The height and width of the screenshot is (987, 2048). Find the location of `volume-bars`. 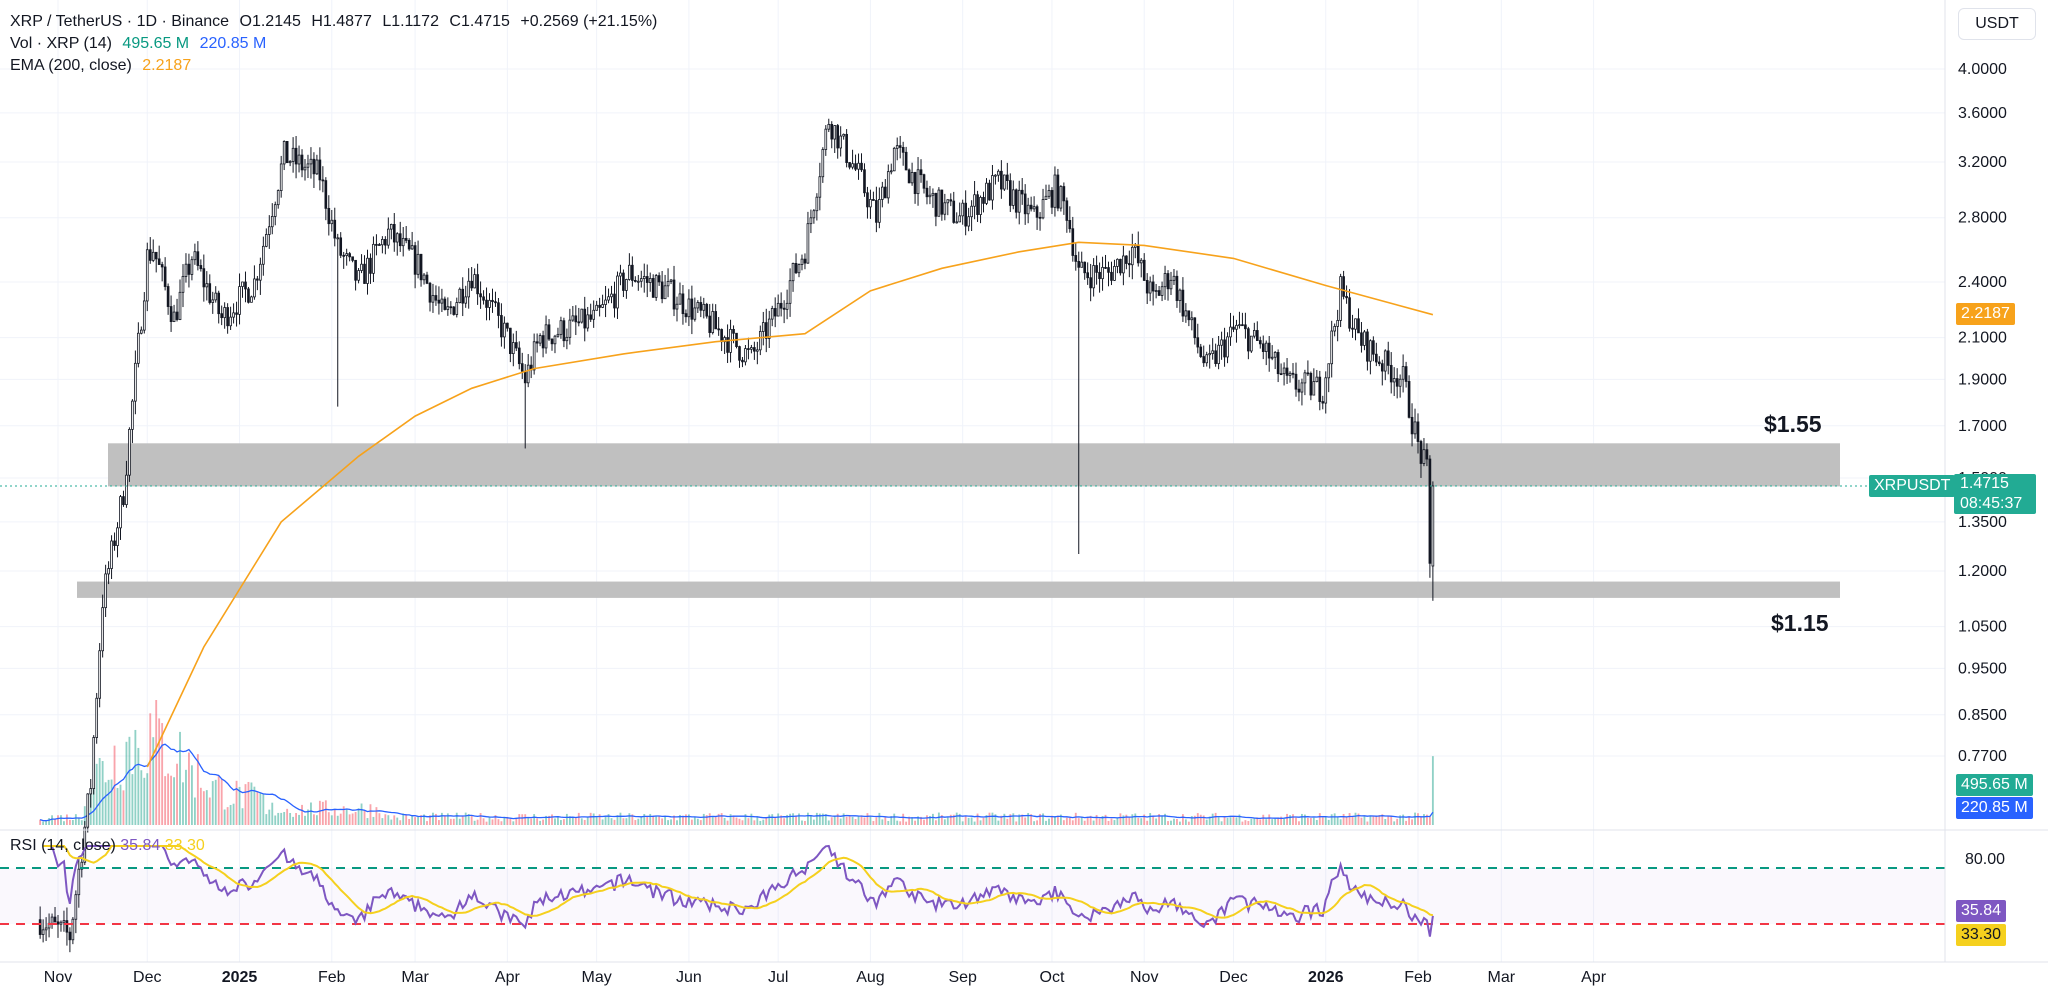

volume-bars is located at coordinates (736, 762).